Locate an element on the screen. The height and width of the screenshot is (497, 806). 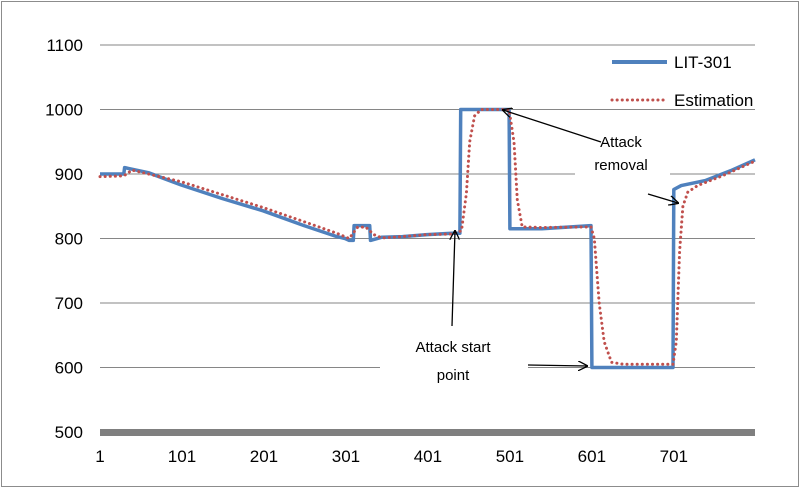
y-tick-label-900: 900 is located at coordinates (69, 174).